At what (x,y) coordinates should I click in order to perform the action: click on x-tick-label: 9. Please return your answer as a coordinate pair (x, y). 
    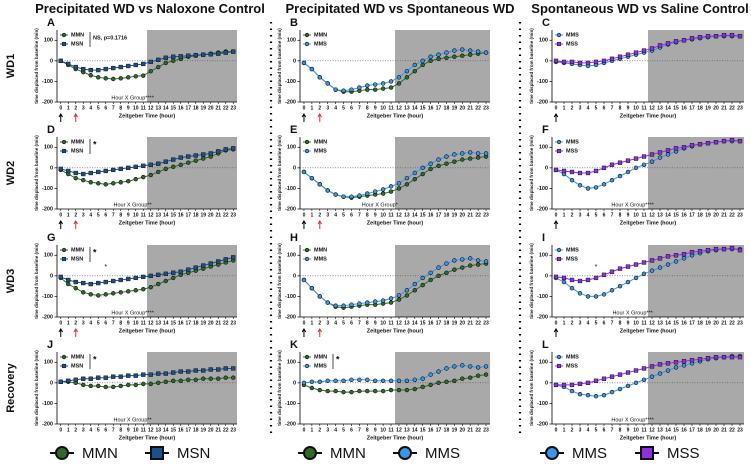
    Looking at the image, I should click on (128, 108).